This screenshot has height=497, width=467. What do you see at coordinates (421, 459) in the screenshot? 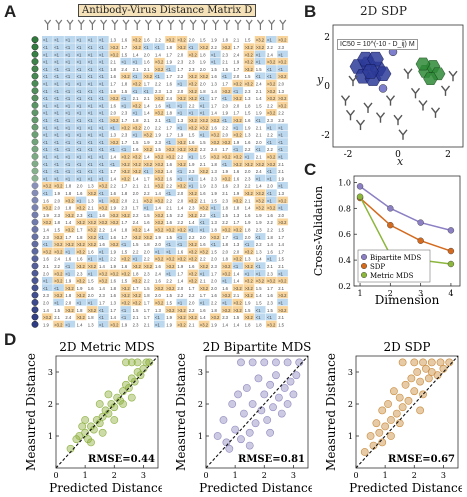
I see `rmse-annotation: RMSE=0.67` at bounding box center [421, 459].